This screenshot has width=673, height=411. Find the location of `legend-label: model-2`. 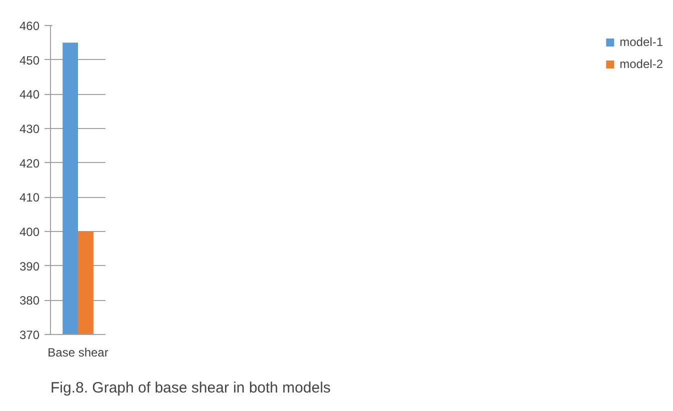

legend-label: model-2 is located at coordinates (641, 64).